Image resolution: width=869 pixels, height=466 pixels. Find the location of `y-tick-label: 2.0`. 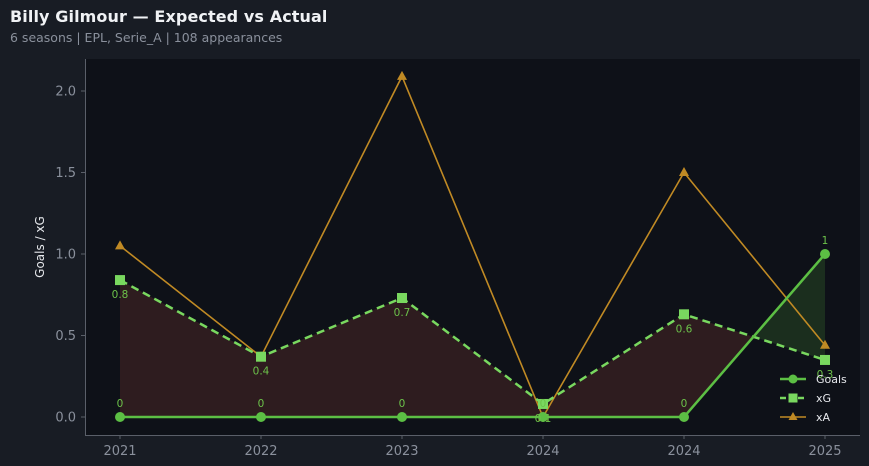

y-tick-label: 2.0 is located at coordinates (65, 92).